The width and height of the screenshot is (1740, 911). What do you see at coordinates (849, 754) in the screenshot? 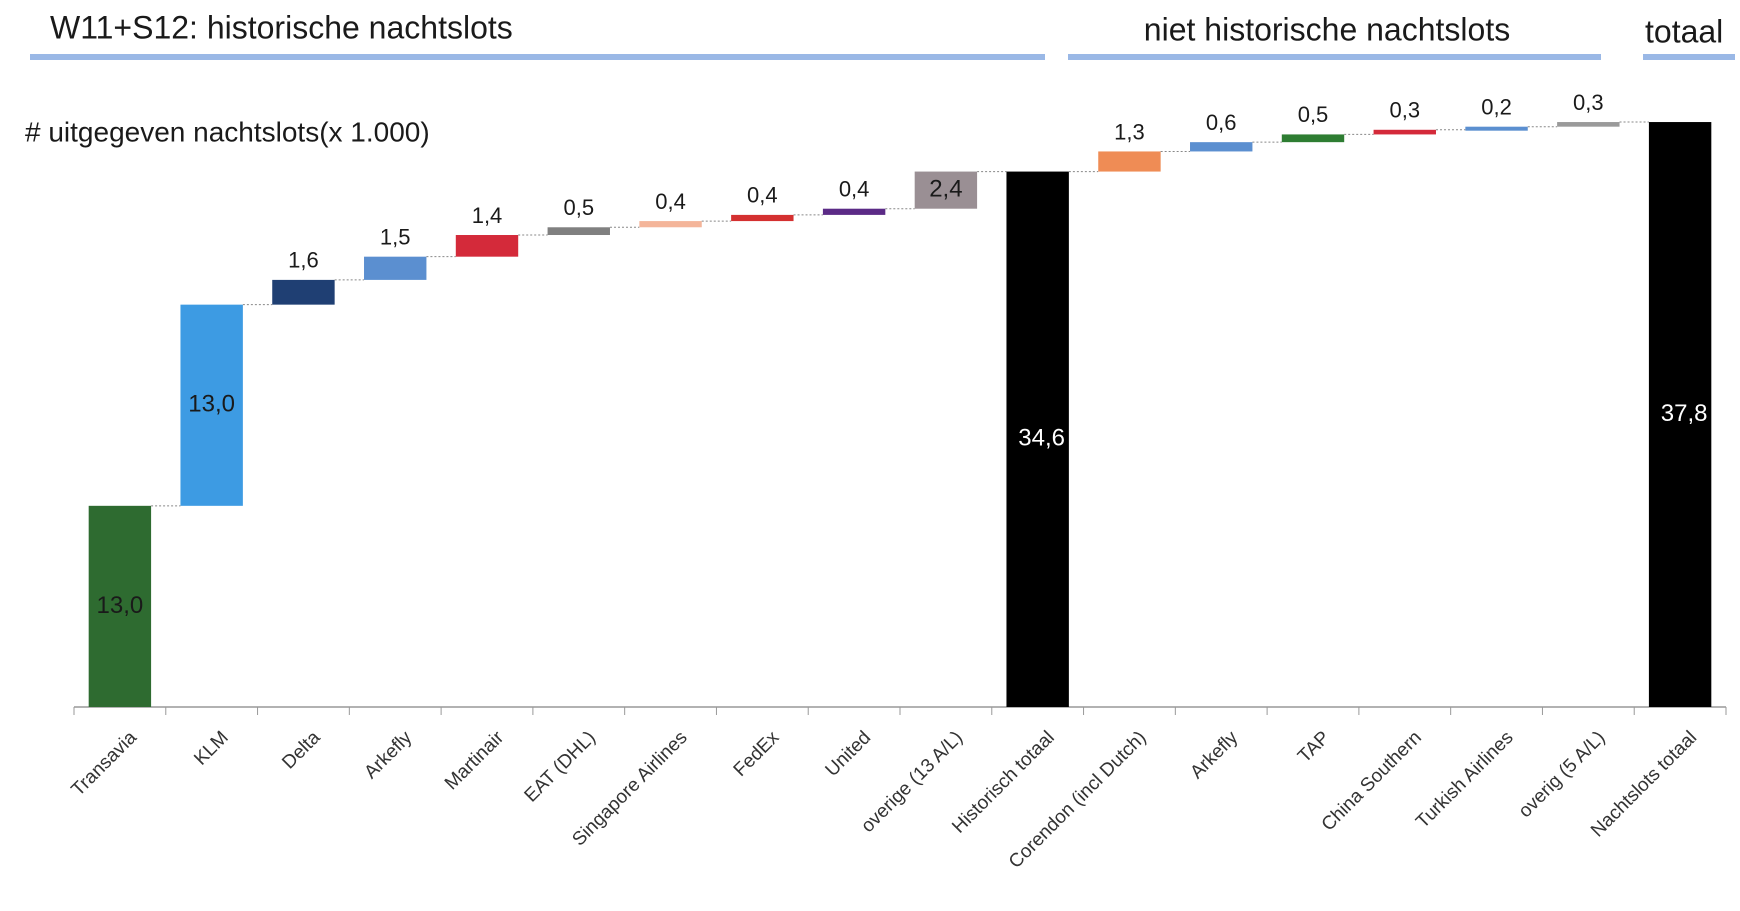
I see `x-tick-label: United` at bounding box center [849, 754].